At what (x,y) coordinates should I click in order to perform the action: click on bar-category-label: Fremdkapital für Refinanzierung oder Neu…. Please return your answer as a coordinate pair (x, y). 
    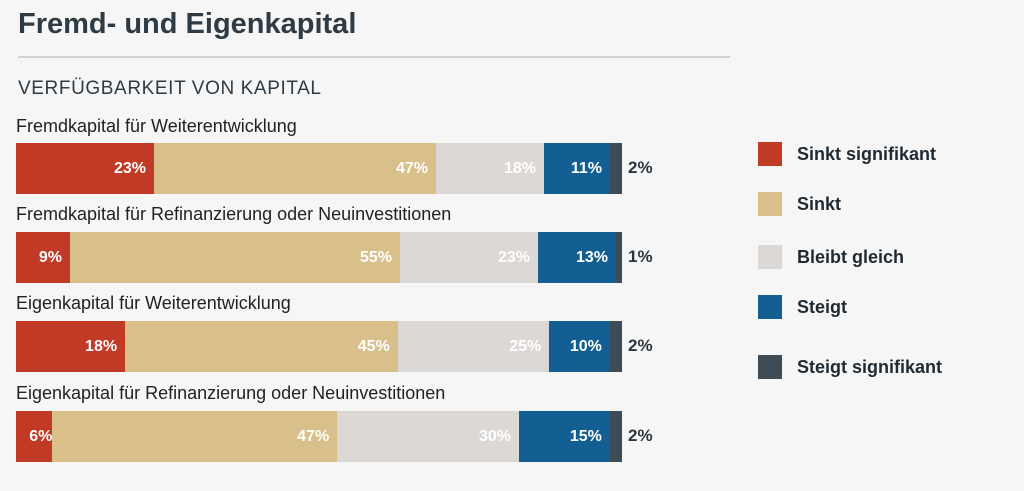
    Looking at the image, I should click on (234, 214).